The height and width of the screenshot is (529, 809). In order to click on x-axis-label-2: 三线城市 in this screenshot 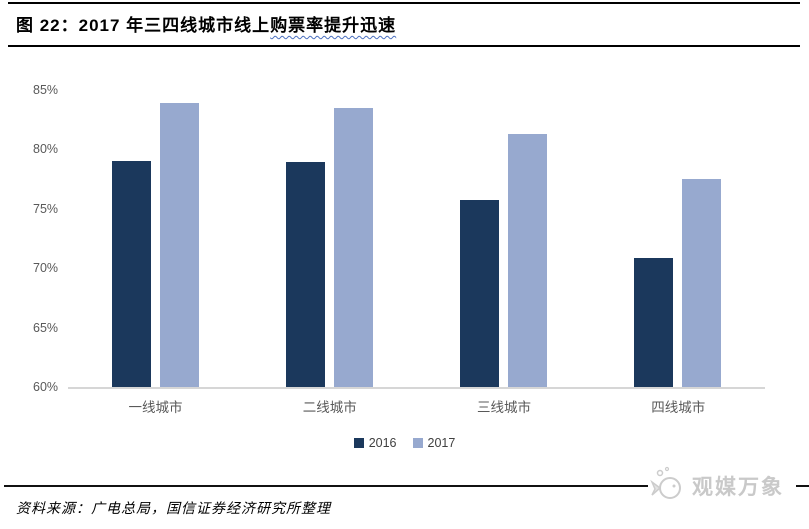, I will do `click(504, 407)`.